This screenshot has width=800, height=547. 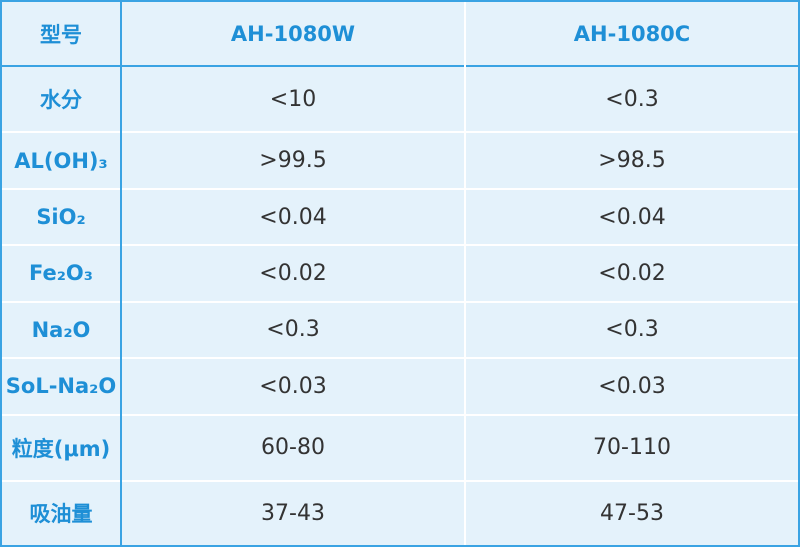 I want to click on cell: AH-1080C, so click(x=632, y=33).